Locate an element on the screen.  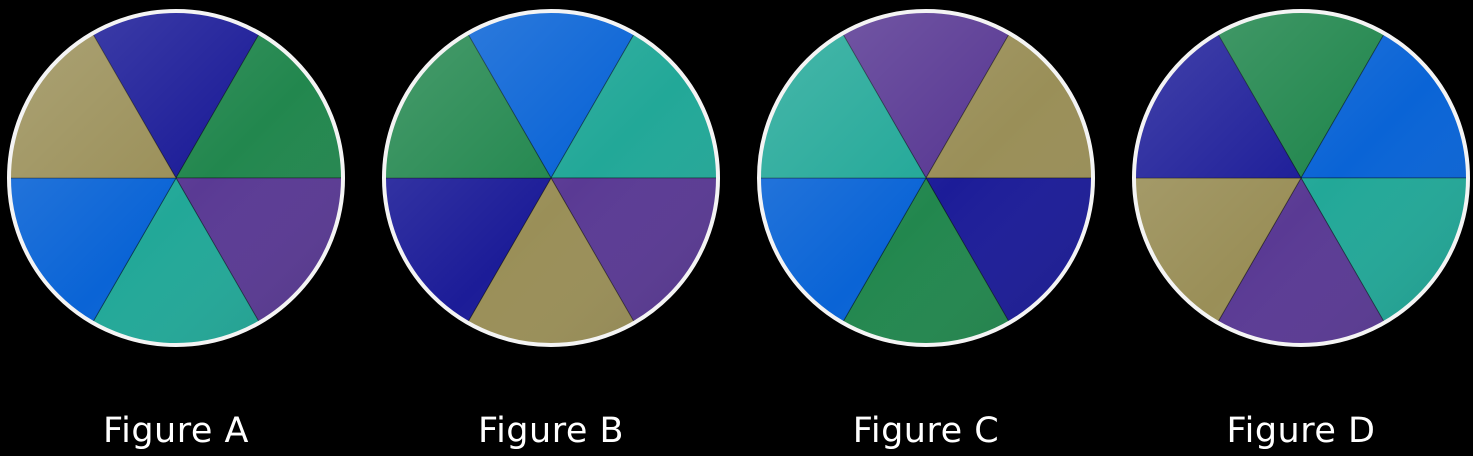
figure-b-label: Figure B is located at coordinates (551, 431).